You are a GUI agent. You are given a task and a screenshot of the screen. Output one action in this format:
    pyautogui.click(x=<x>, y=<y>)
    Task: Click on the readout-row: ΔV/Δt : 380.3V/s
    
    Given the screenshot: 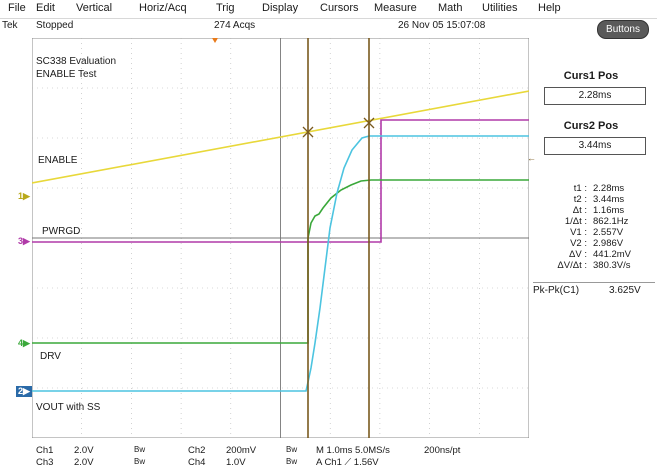 What is the action you would take?
    pyautogui.click(x=595, y=265)
    